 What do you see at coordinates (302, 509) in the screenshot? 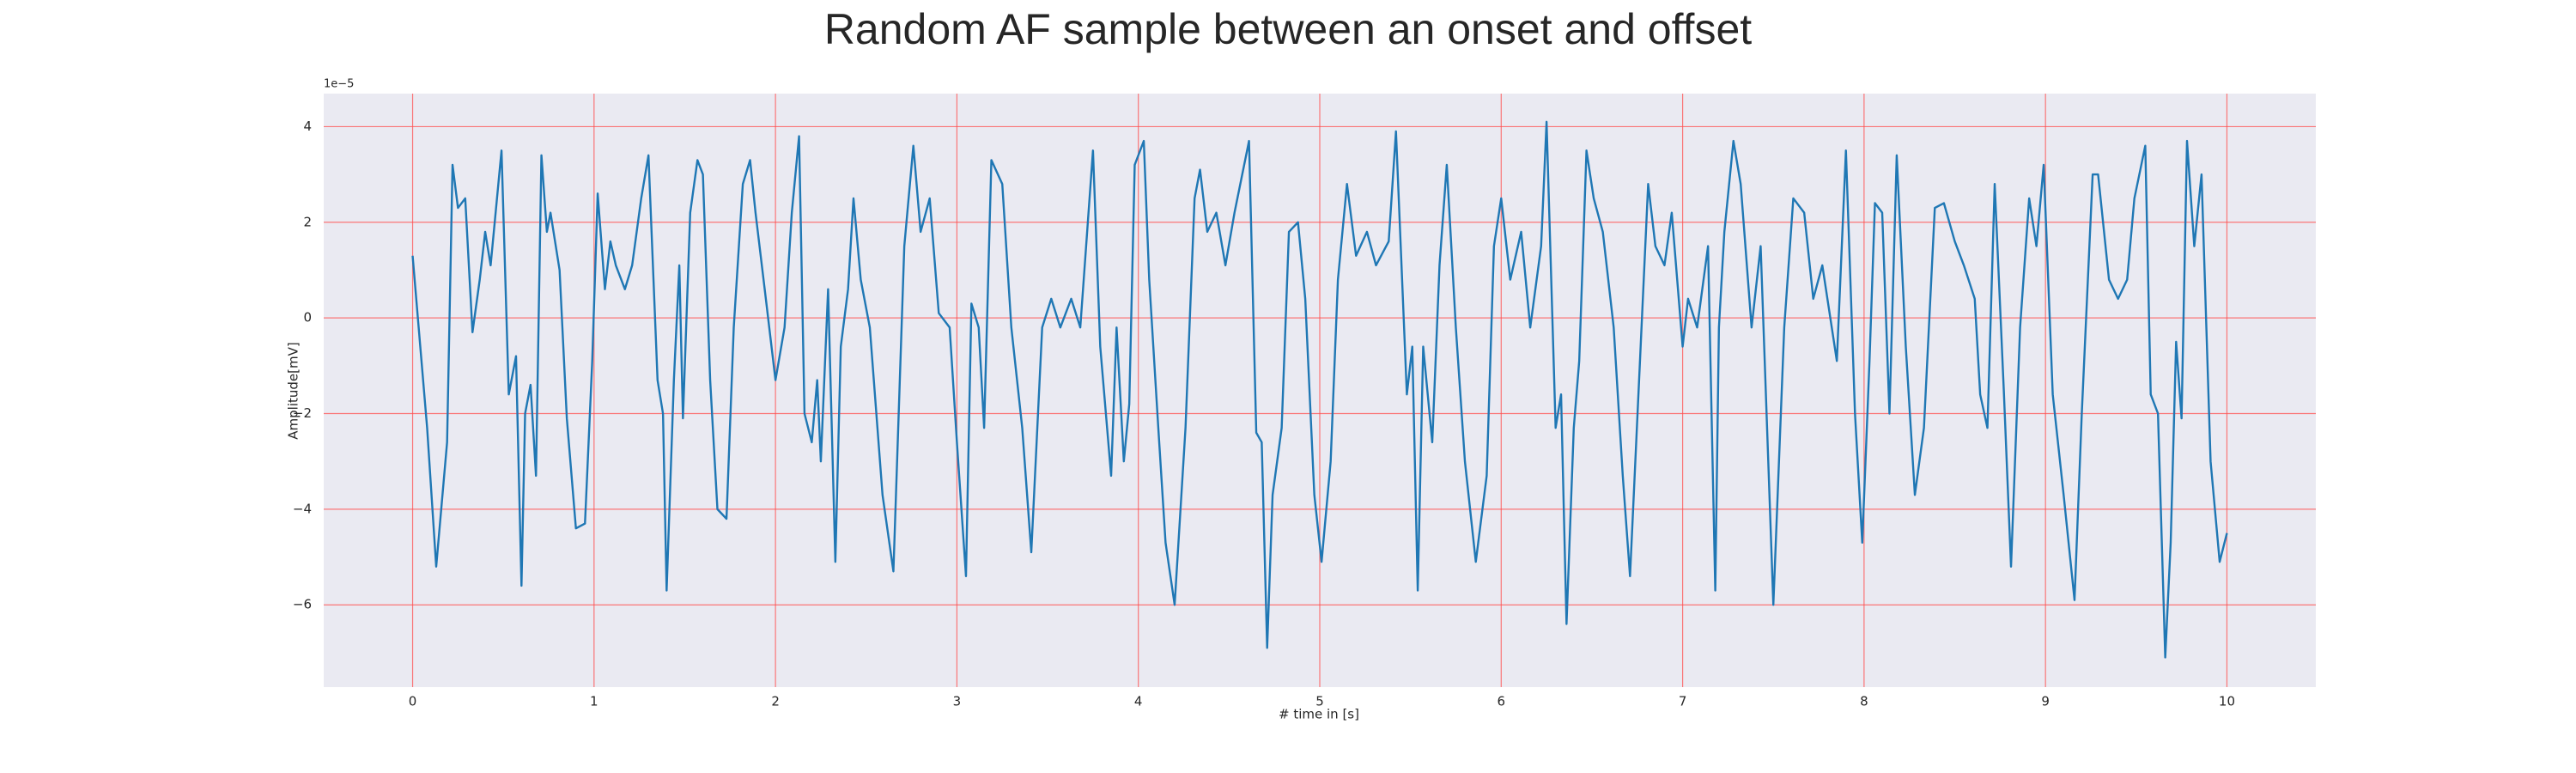
I see `y-tick-label: −4` at bounding box center [302, 509].